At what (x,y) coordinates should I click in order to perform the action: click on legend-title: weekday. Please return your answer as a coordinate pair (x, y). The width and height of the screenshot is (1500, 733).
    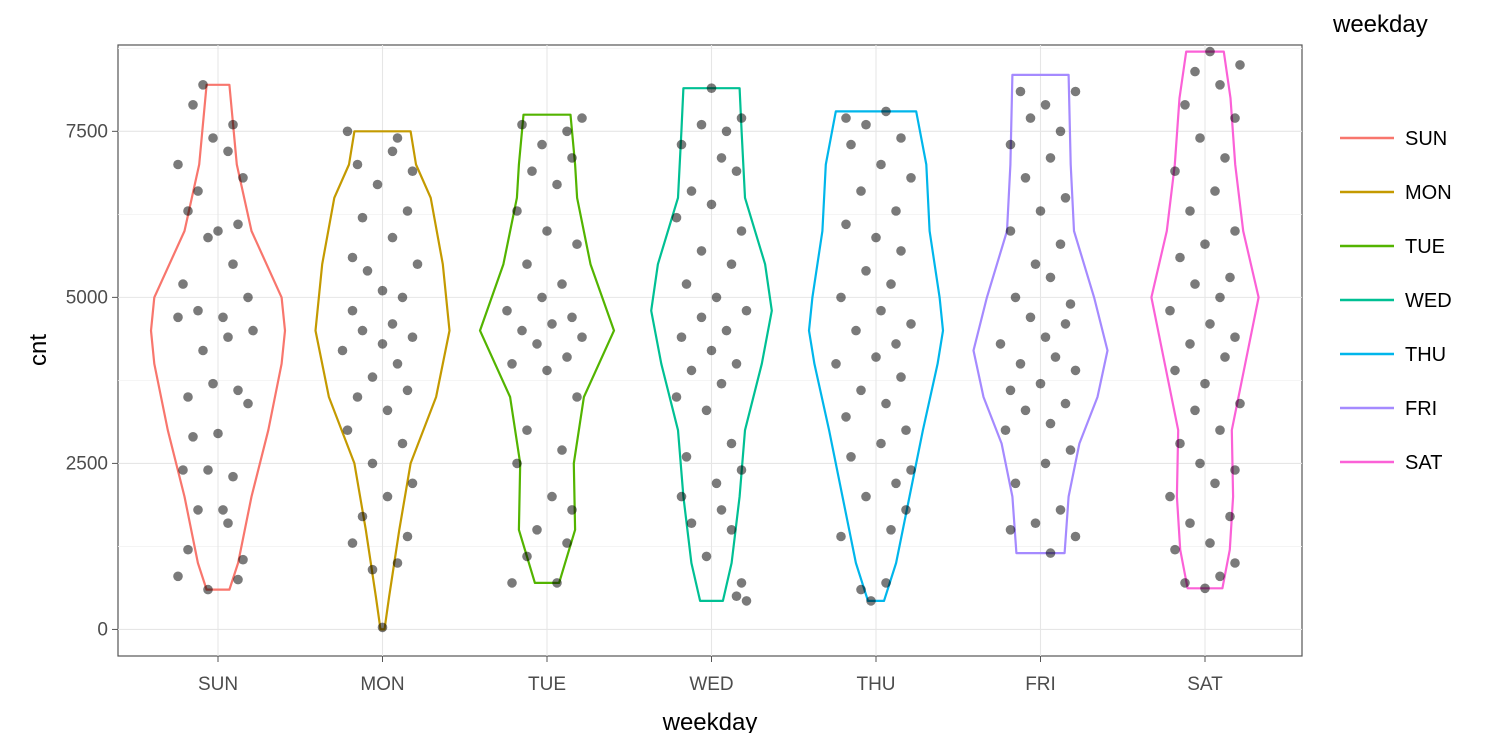
    Looking at the image, I should click on (1380, 24).